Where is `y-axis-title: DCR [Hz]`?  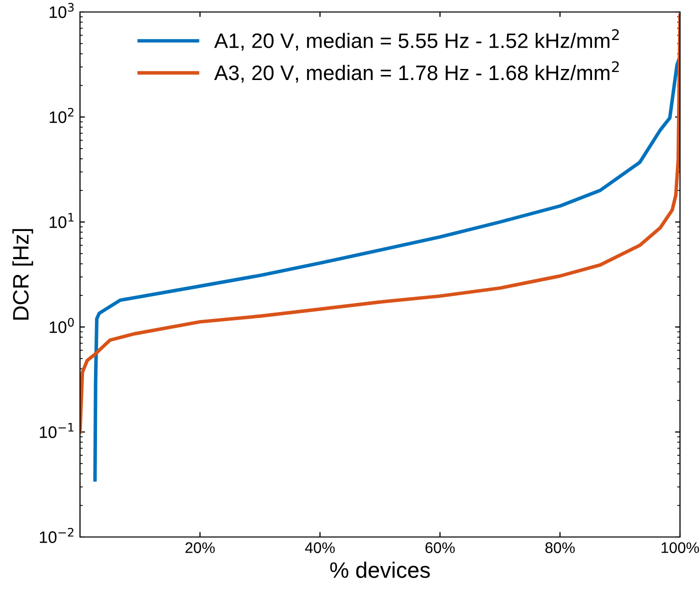
y-axis-title: DCR [Hz] is located at coordinates (23, 274).